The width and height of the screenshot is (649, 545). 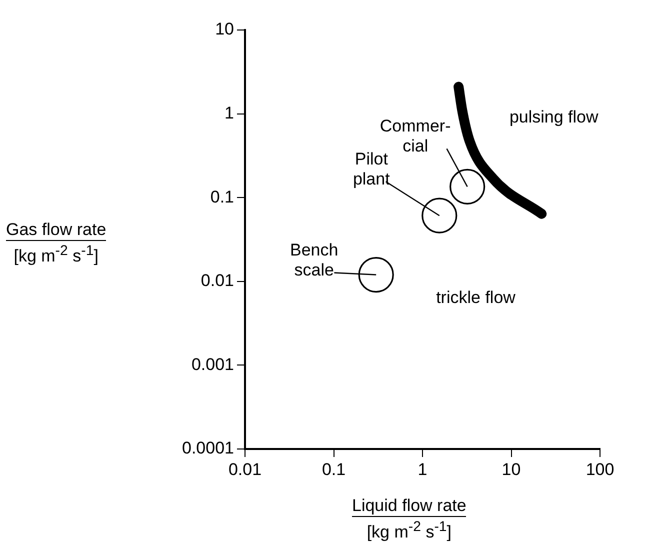 I want to click on x-tick-label: 0.01, so click(x=245, y=469).